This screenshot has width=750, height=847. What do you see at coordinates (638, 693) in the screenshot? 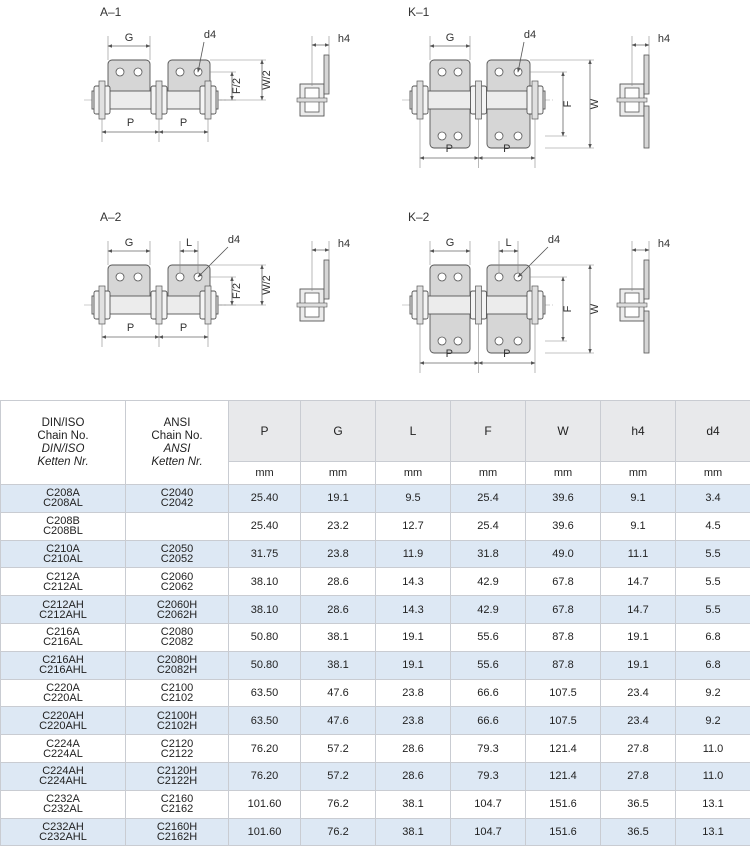
I see `value-cell: 23.4` at bounding box center [638, 693].